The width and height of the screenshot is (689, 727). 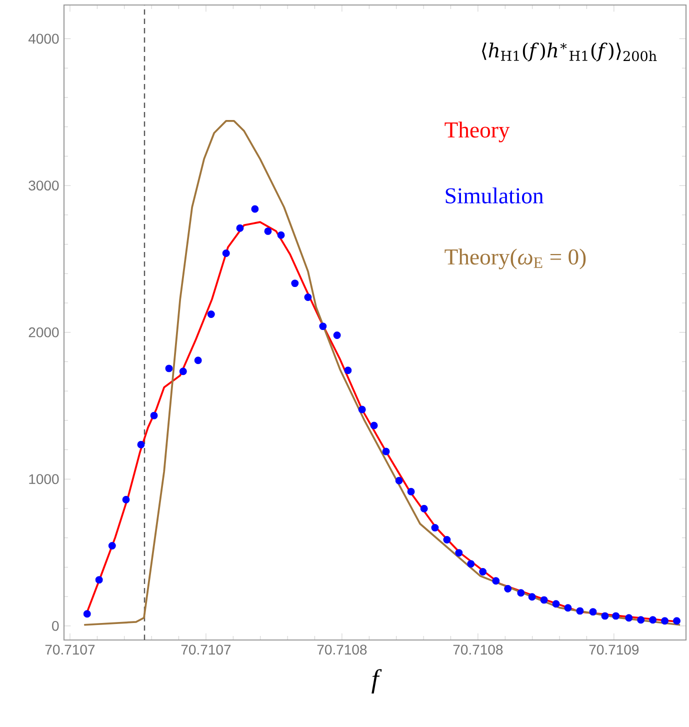 I want to click on y-tick-label: 4000, so click(x=43, y=39).